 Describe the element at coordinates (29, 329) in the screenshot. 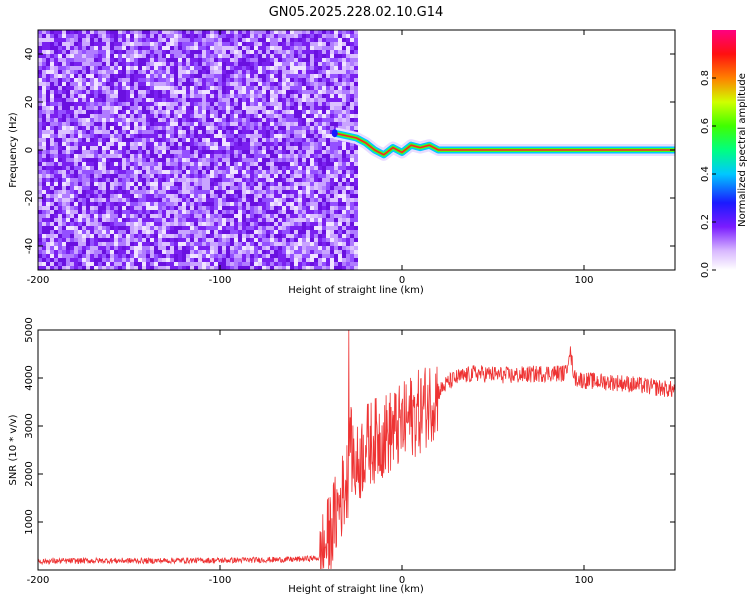

I see `snr-y-tick-label: 5000` at that location.